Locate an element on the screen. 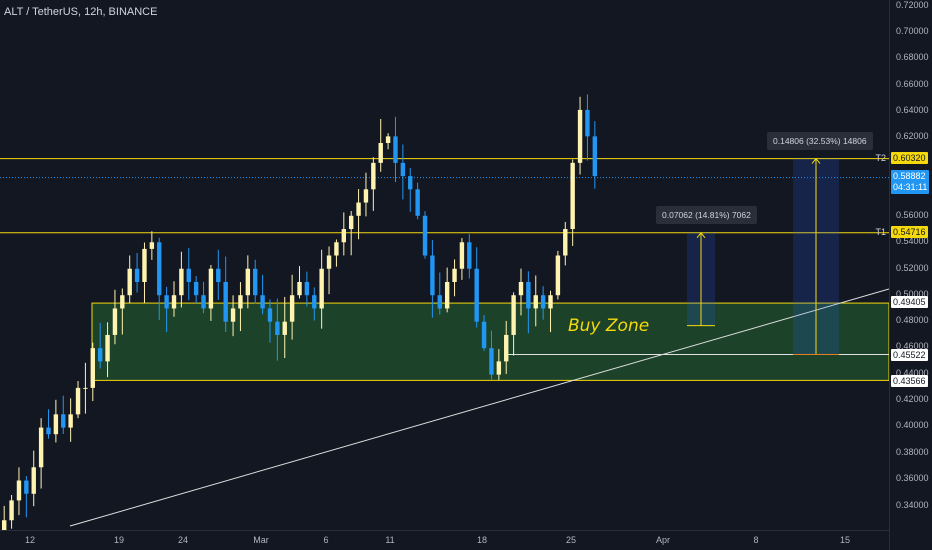 The width and height of the screenshot is (932, 550). t2-label: T2 is located at coordinates (880, 158).